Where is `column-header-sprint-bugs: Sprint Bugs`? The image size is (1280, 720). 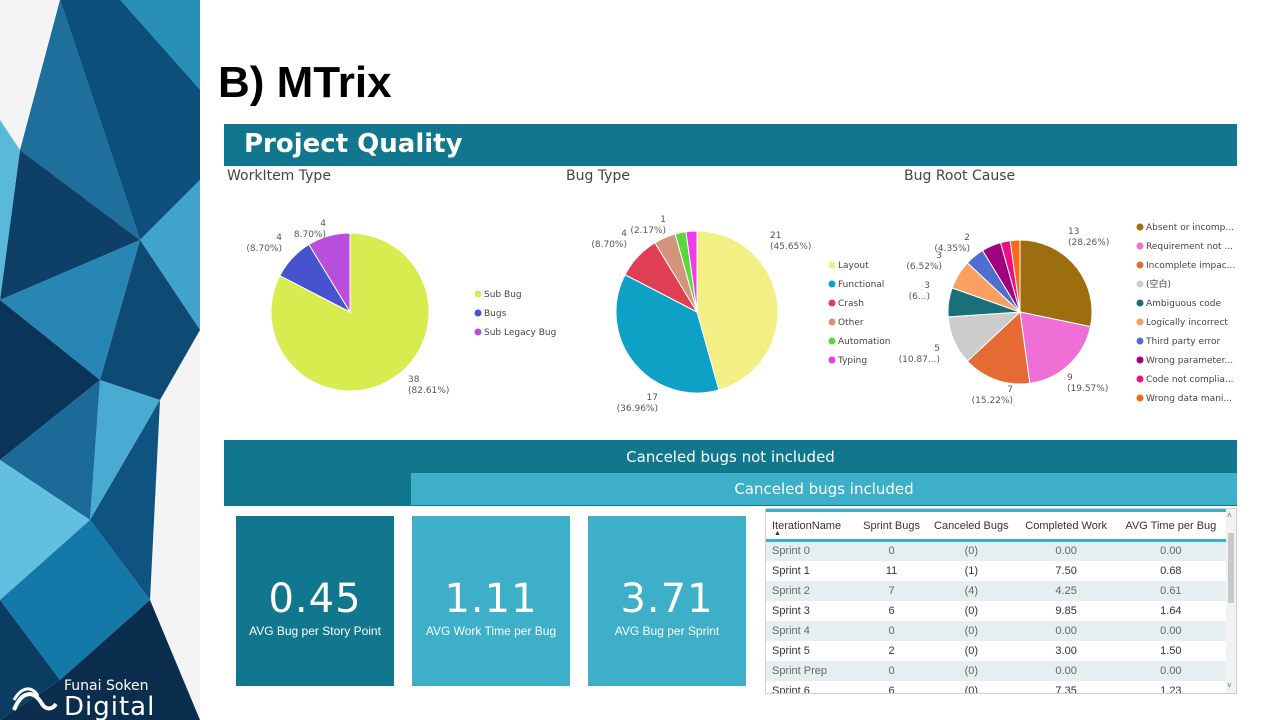 column-header-sprint-bugs: Sprint Bugs is located at coordinates (892, 525).